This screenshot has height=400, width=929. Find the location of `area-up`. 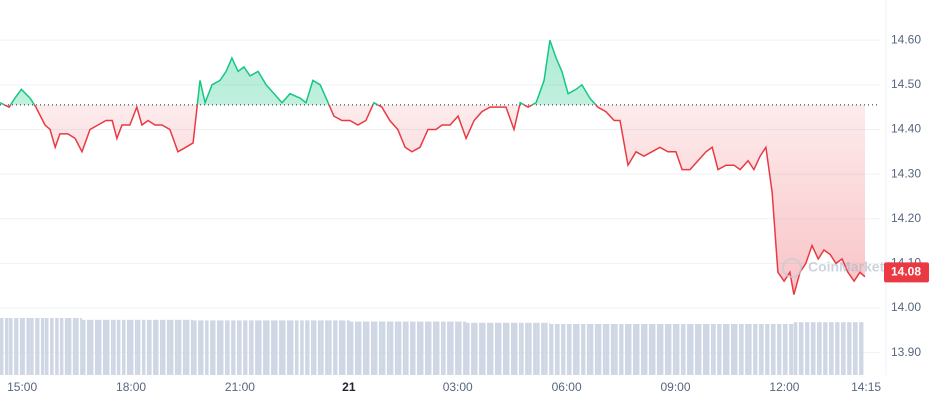

area-up is located at coordinates (298, 72).